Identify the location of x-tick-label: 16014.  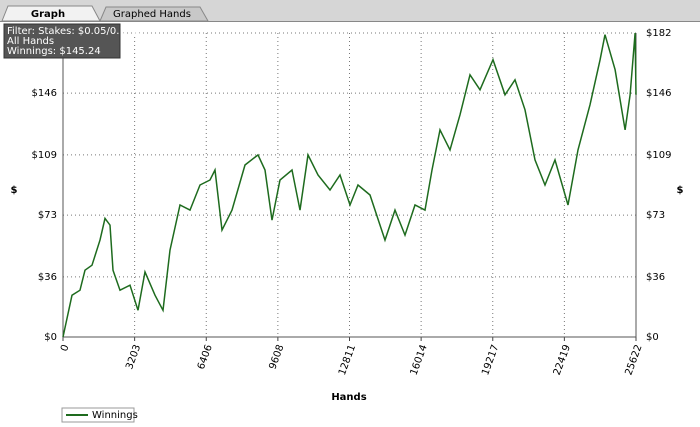
(419, 360).